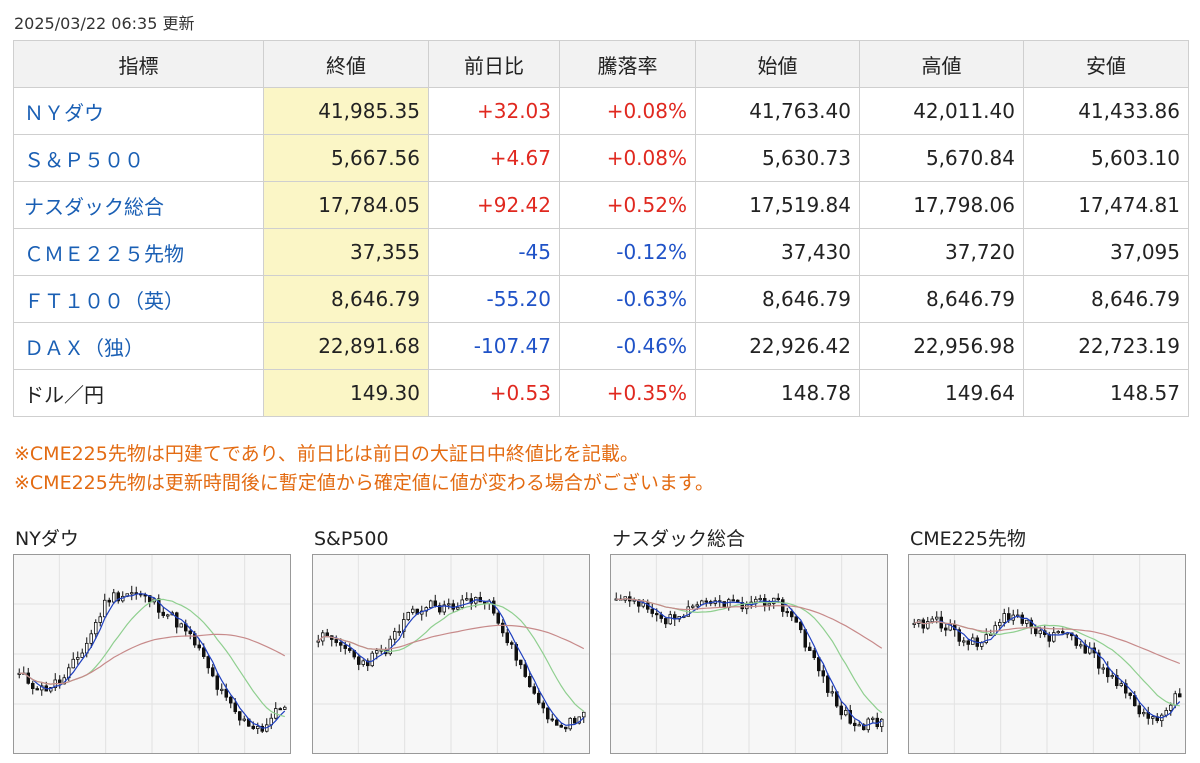 The width and height of the screenshot is (1200, 763). Describe the element at coordinates (601, 64) in the screenshot. I see `table-header-row: 指標 終値 前日比 騰落率 始値 高値 安値` at that location.